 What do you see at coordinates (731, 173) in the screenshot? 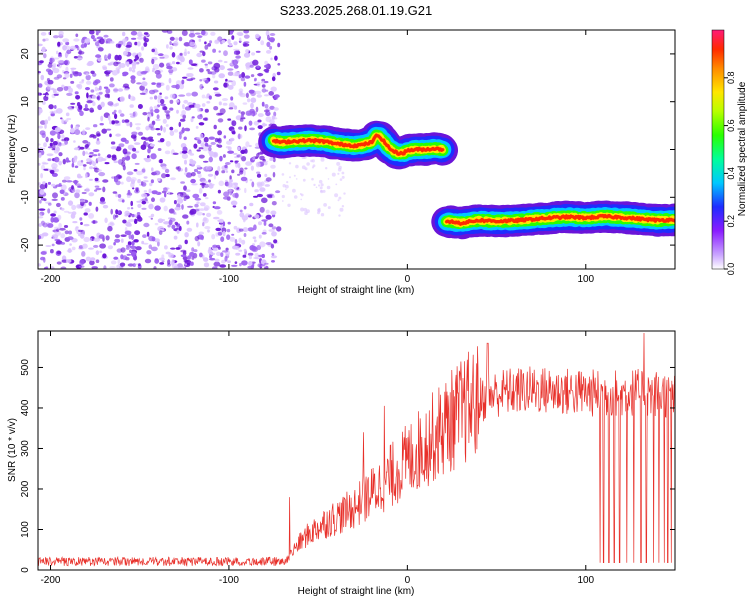
I see `colorbar-tick-label: 0.4` at bounding box center [731, 173].